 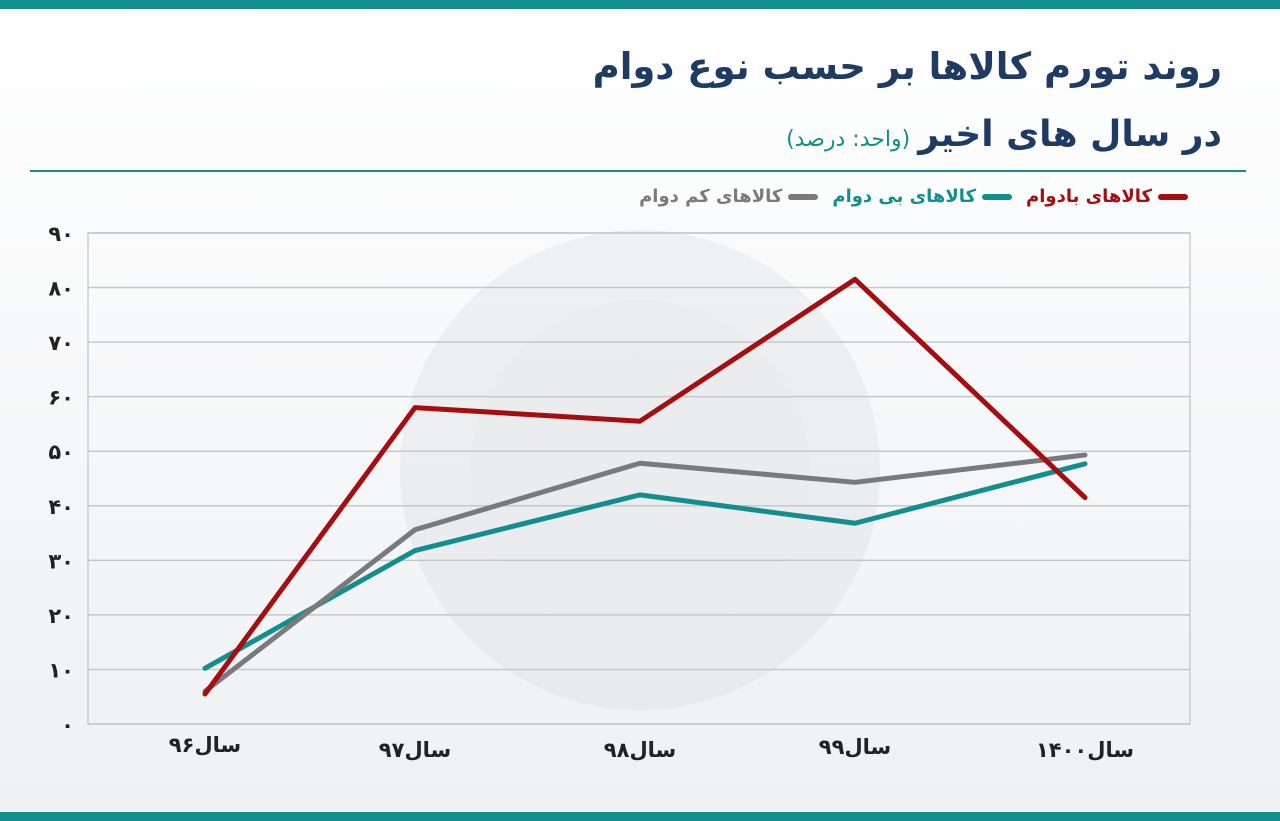 What do you see at coordinates (61, 507) in the screenshot?
I see `y-tick-label: ۴۰` at bounding box center [61, 507].